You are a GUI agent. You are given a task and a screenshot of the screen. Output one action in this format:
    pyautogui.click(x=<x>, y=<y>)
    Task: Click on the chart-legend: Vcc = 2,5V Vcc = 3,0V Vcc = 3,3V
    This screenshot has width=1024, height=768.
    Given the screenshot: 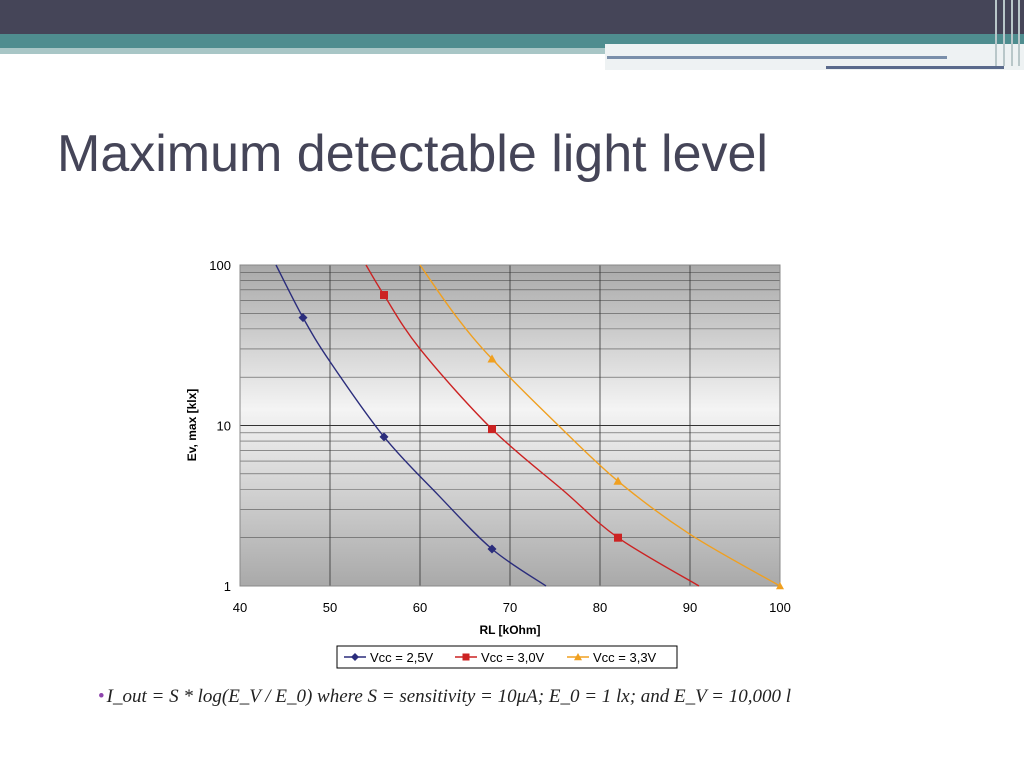 What is the action you would take?
    pyautogui.click(x=507, y=657)
    